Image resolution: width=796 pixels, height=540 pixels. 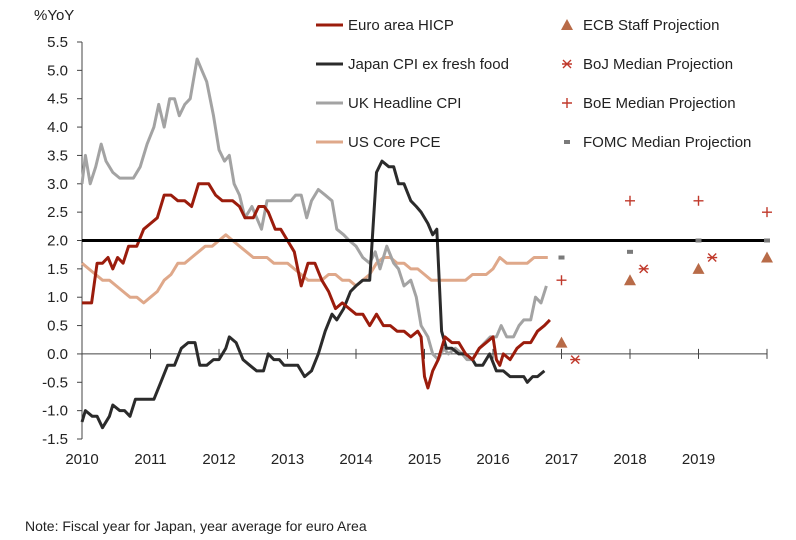 I want to click on y-tick-label: 5.0, so click(x=57, y=70).